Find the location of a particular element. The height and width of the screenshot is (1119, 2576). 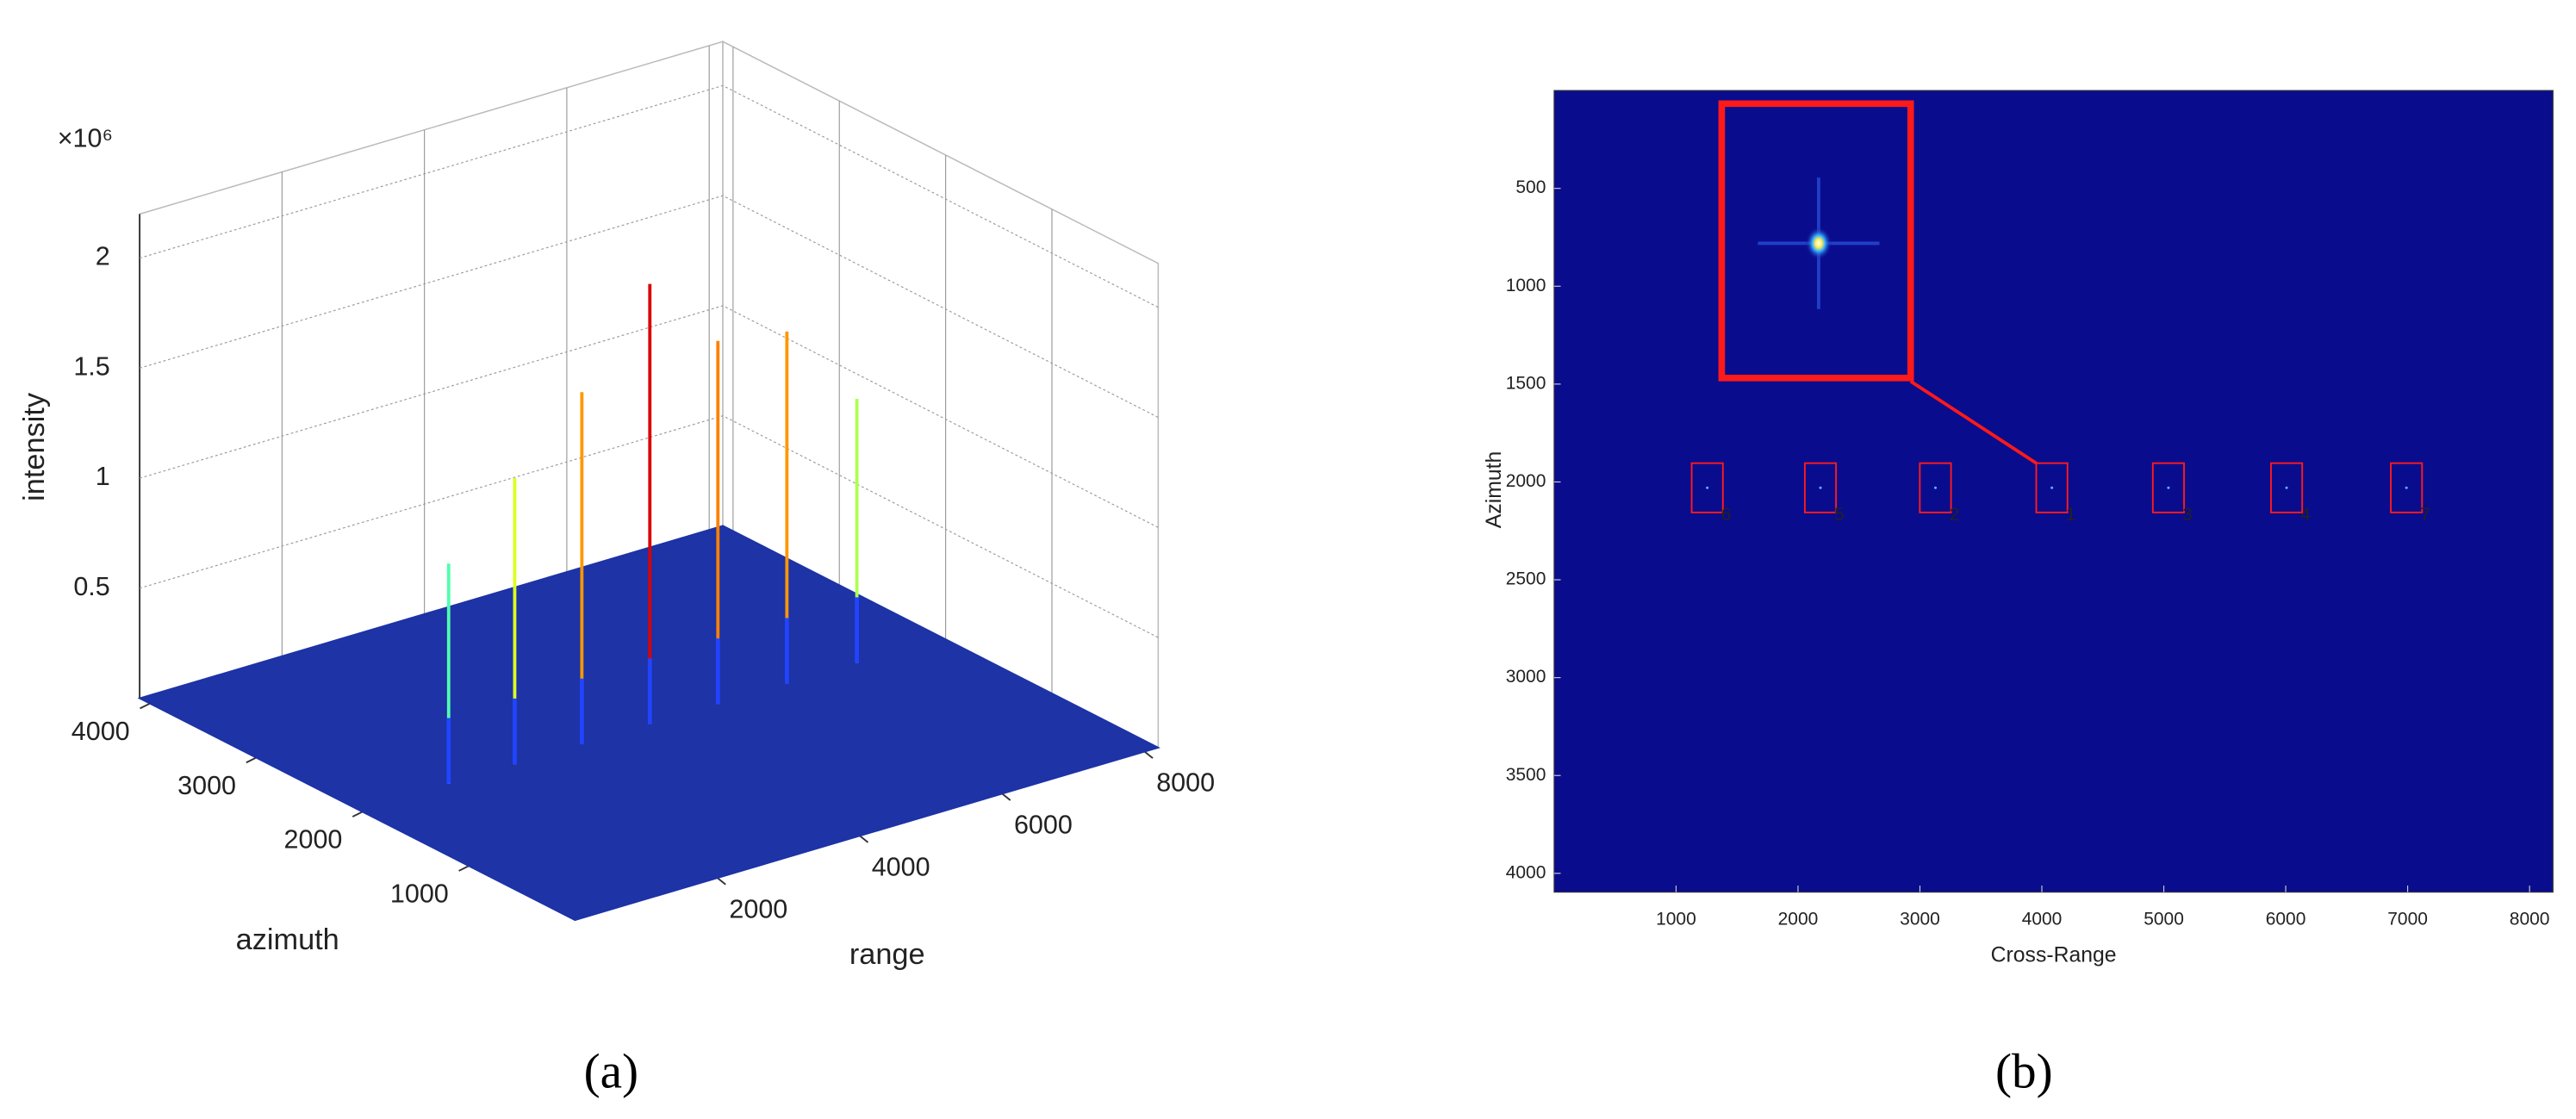

z-tick-label: 1 is located at coordinates (103, 477).